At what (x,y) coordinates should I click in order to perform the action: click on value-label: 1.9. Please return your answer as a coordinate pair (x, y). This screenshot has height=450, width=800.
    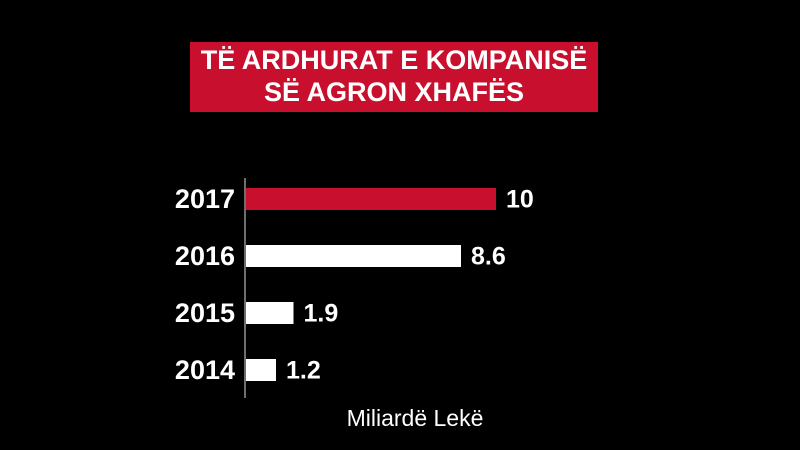
    Looking at the image, I should click on (321, 314).